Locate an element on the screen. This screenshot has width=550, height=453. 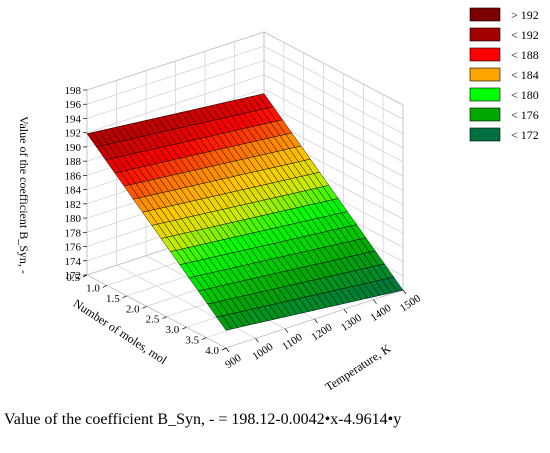
z-tick-label: 192 is located at coordinates (73, 134).